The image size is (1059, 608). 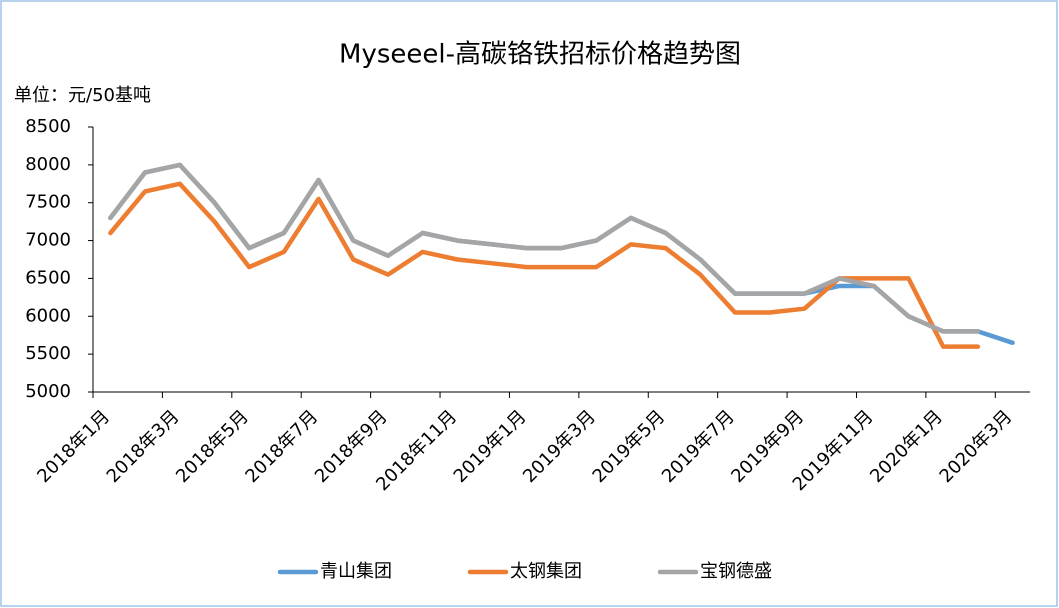 What do you see at coordinates (48, 126) in the screenshot?
I see `y-tick-label: 8500` at bounding box center [48, 126].